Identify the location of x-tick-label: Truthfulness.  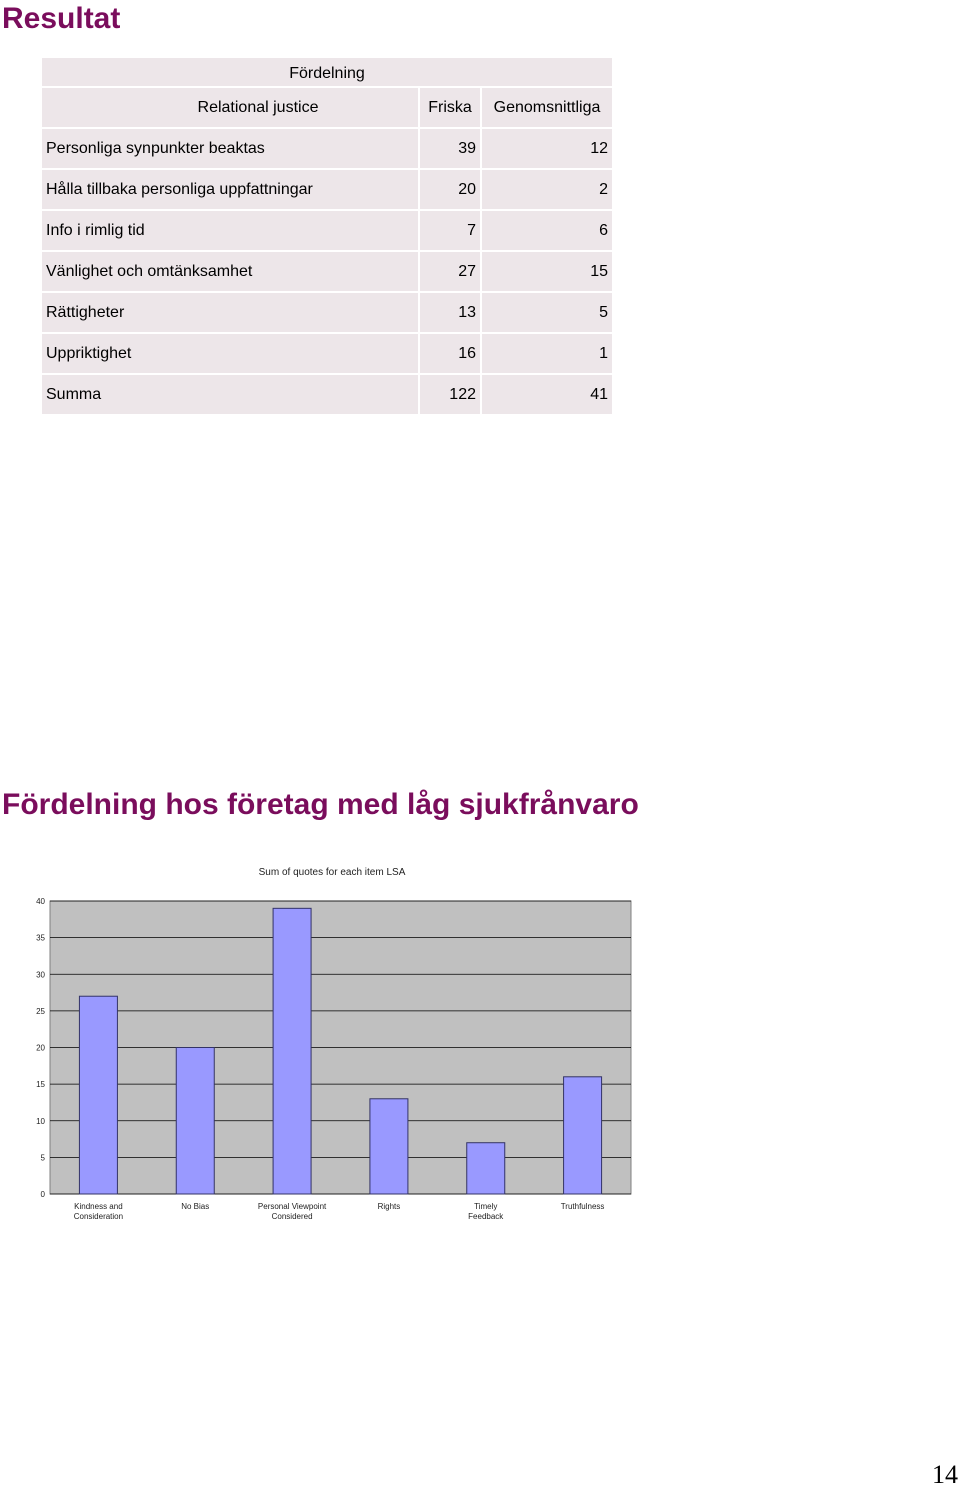
(583, 1206).